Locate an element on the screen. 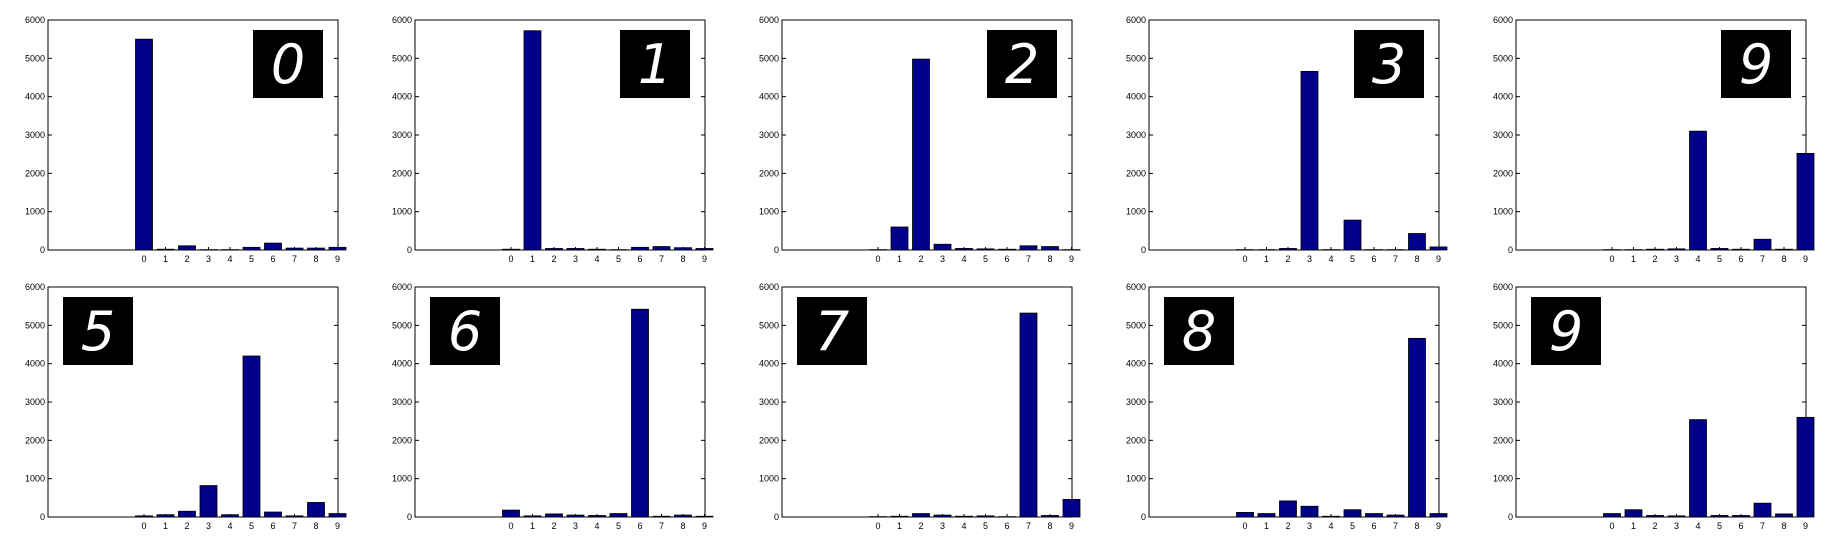  inset-digit-glyph: 2 is located at coordinates (1022, 64).